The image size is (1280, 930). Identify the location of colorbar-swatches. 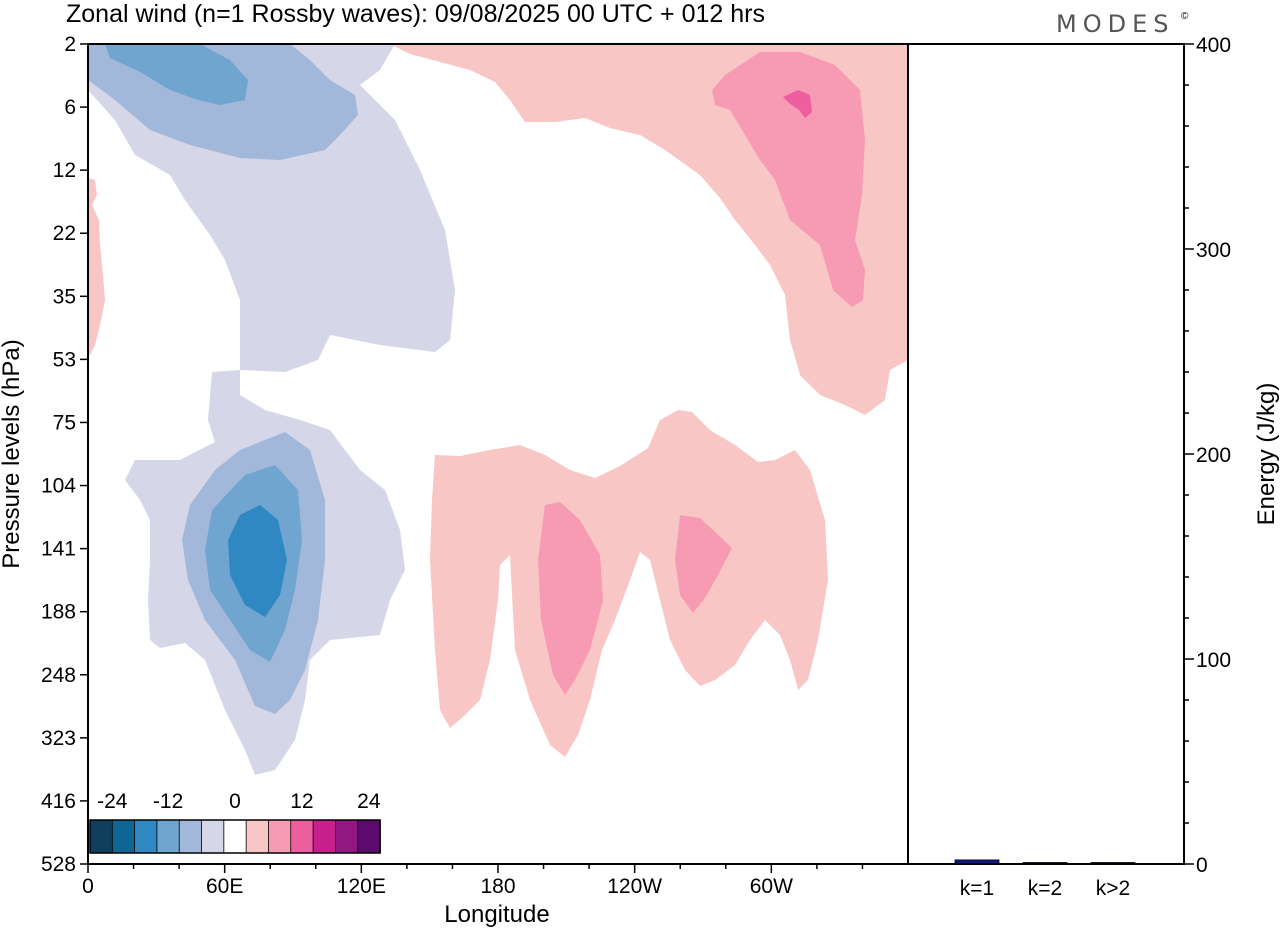
(235, 836).